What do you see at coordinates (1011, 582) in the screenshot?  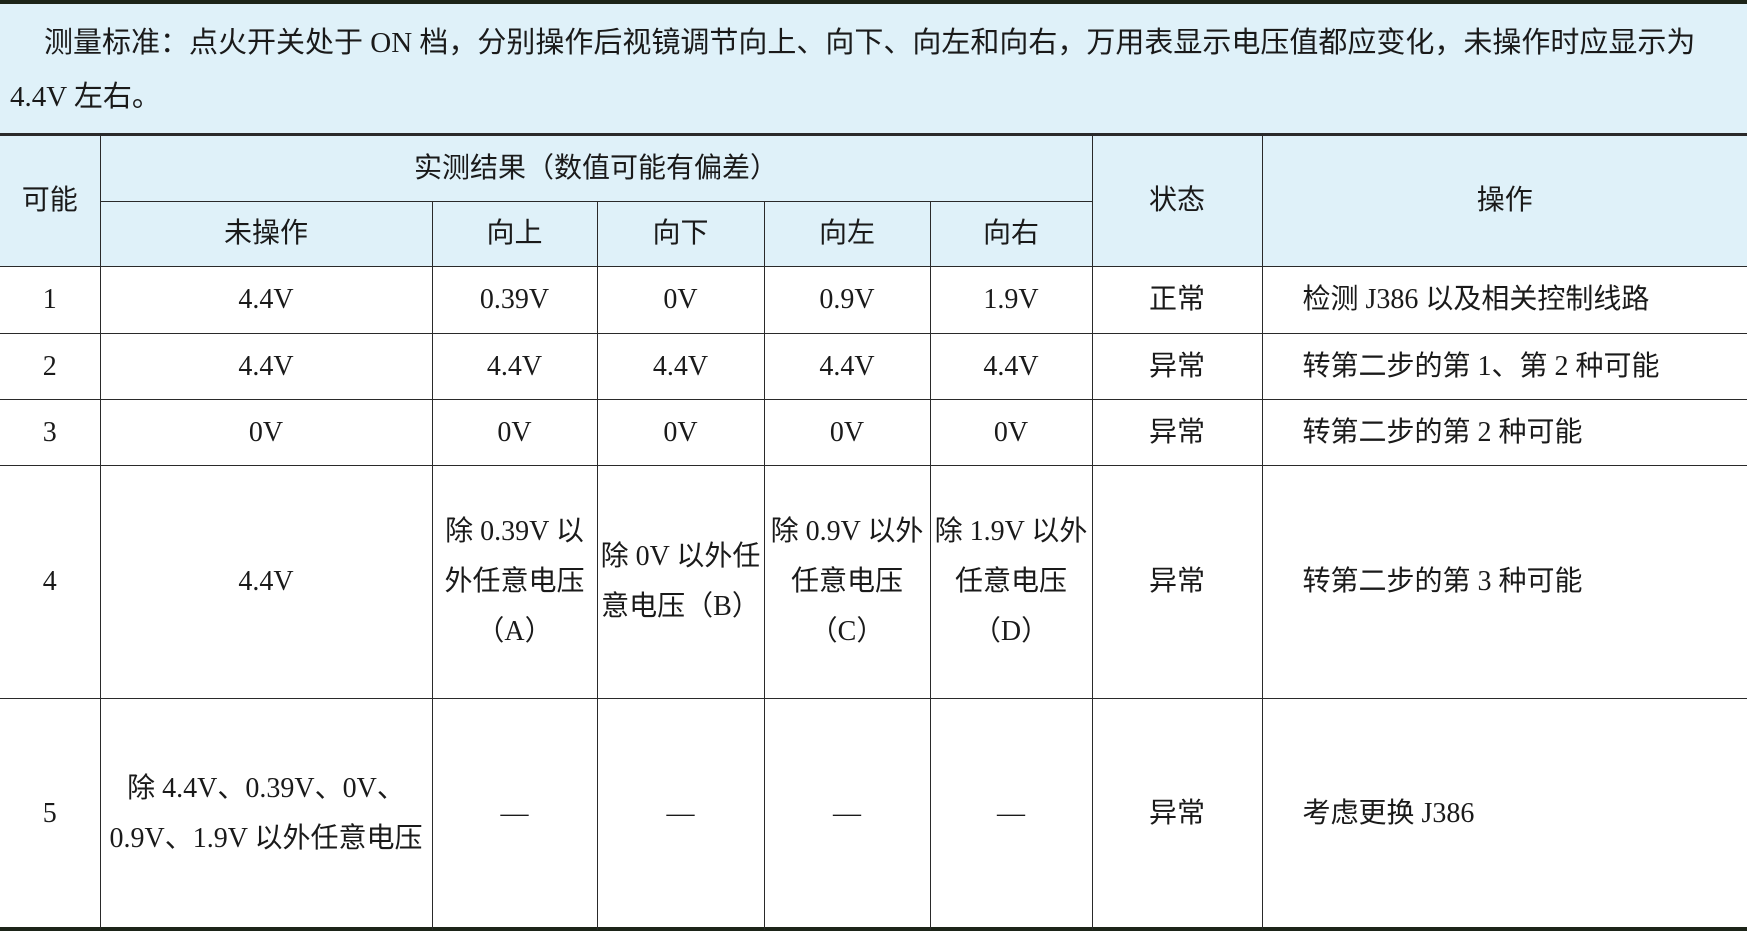 I see `measured-value: 除 1.9V 以外任意电压（D）` at bounding box center [1011, 582].